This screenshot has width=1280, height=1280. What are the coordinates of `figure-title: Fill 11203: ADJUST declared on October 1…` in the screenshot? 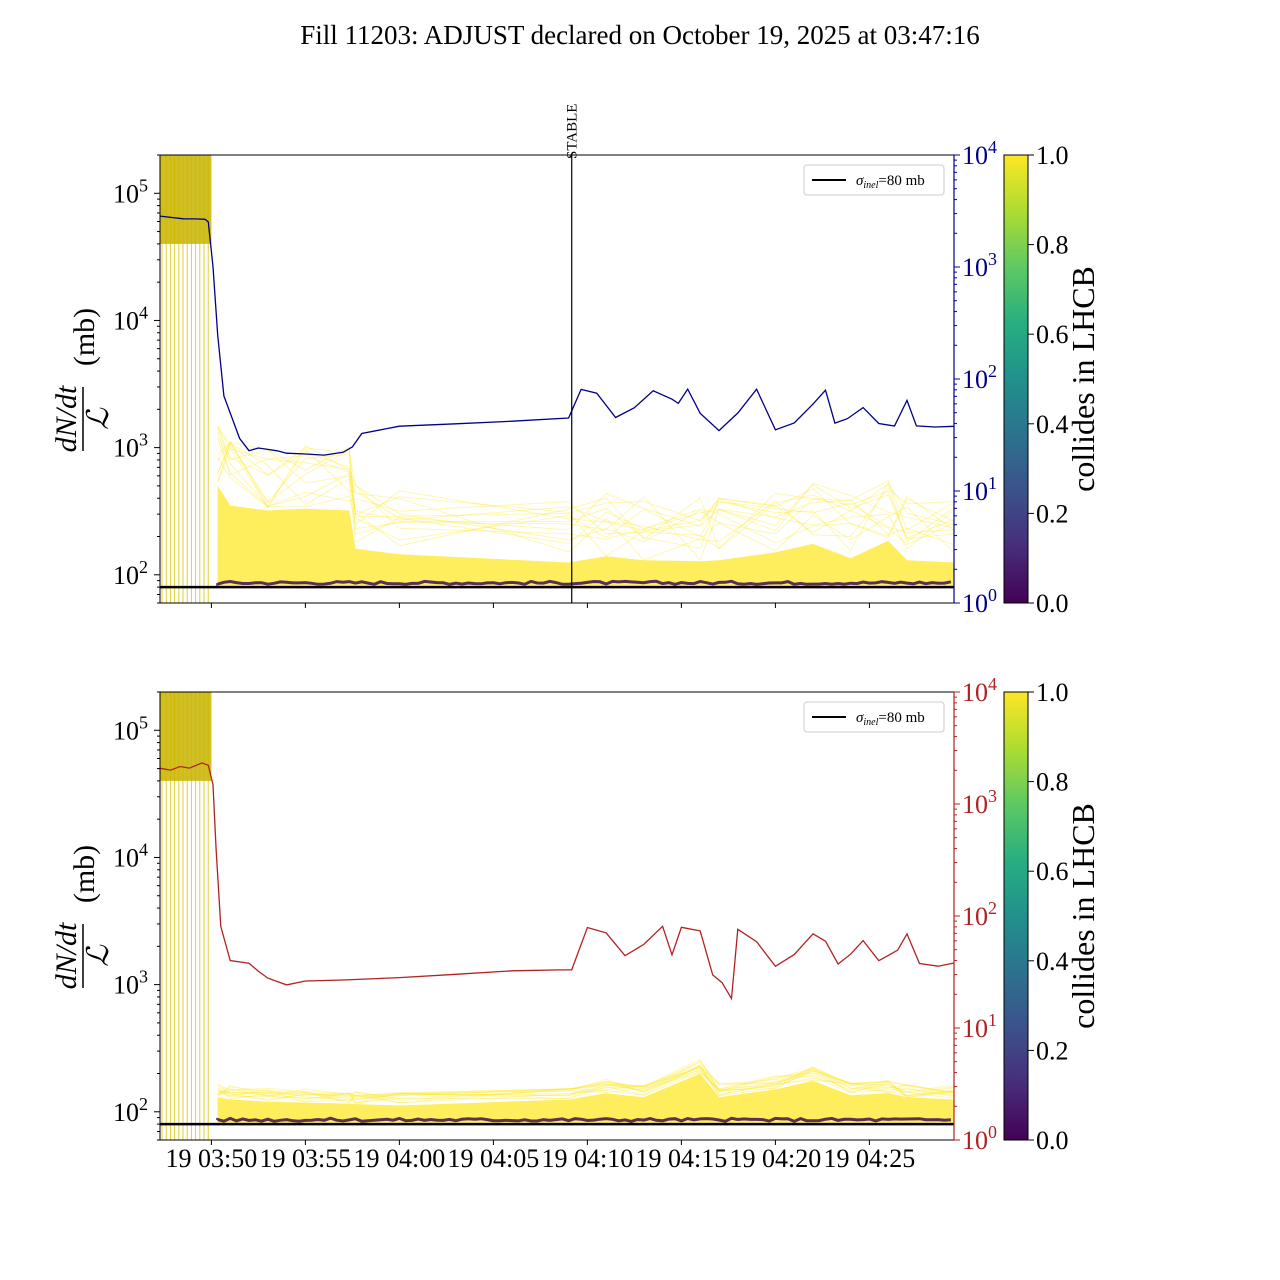 It's located at (639, 35).